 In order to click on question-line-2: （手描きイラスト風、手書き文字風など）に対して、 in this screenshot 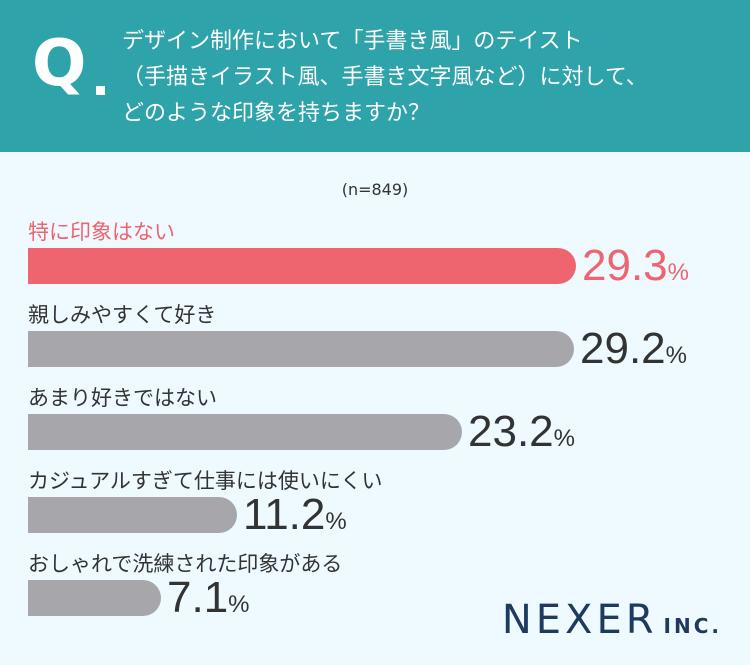, I will do `click(385, 77)`.